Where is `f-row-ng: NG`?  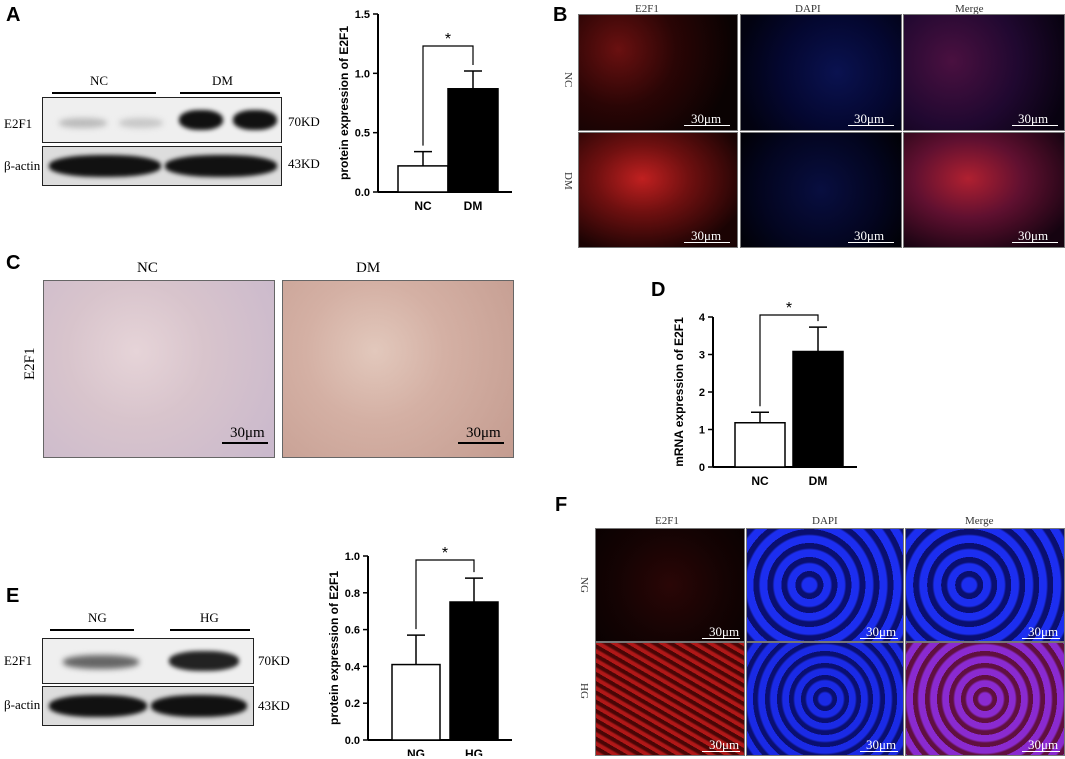
f-row-ng: NG is located at coordinates (584, 585).